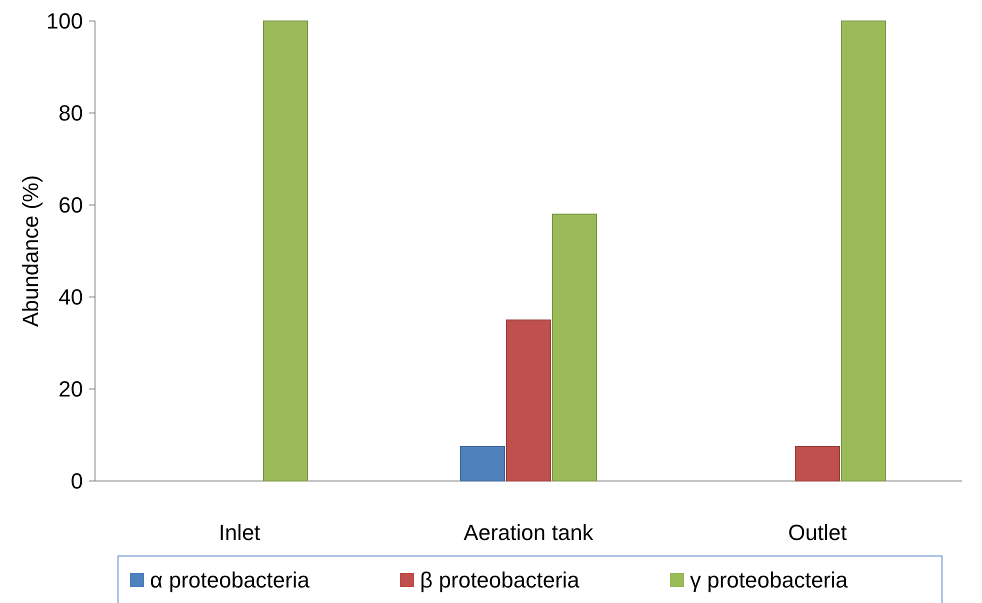  Describe the element at coordinates (769, 580) in the screenshot. I see `legend-label: γ proteobacteria` at that location.